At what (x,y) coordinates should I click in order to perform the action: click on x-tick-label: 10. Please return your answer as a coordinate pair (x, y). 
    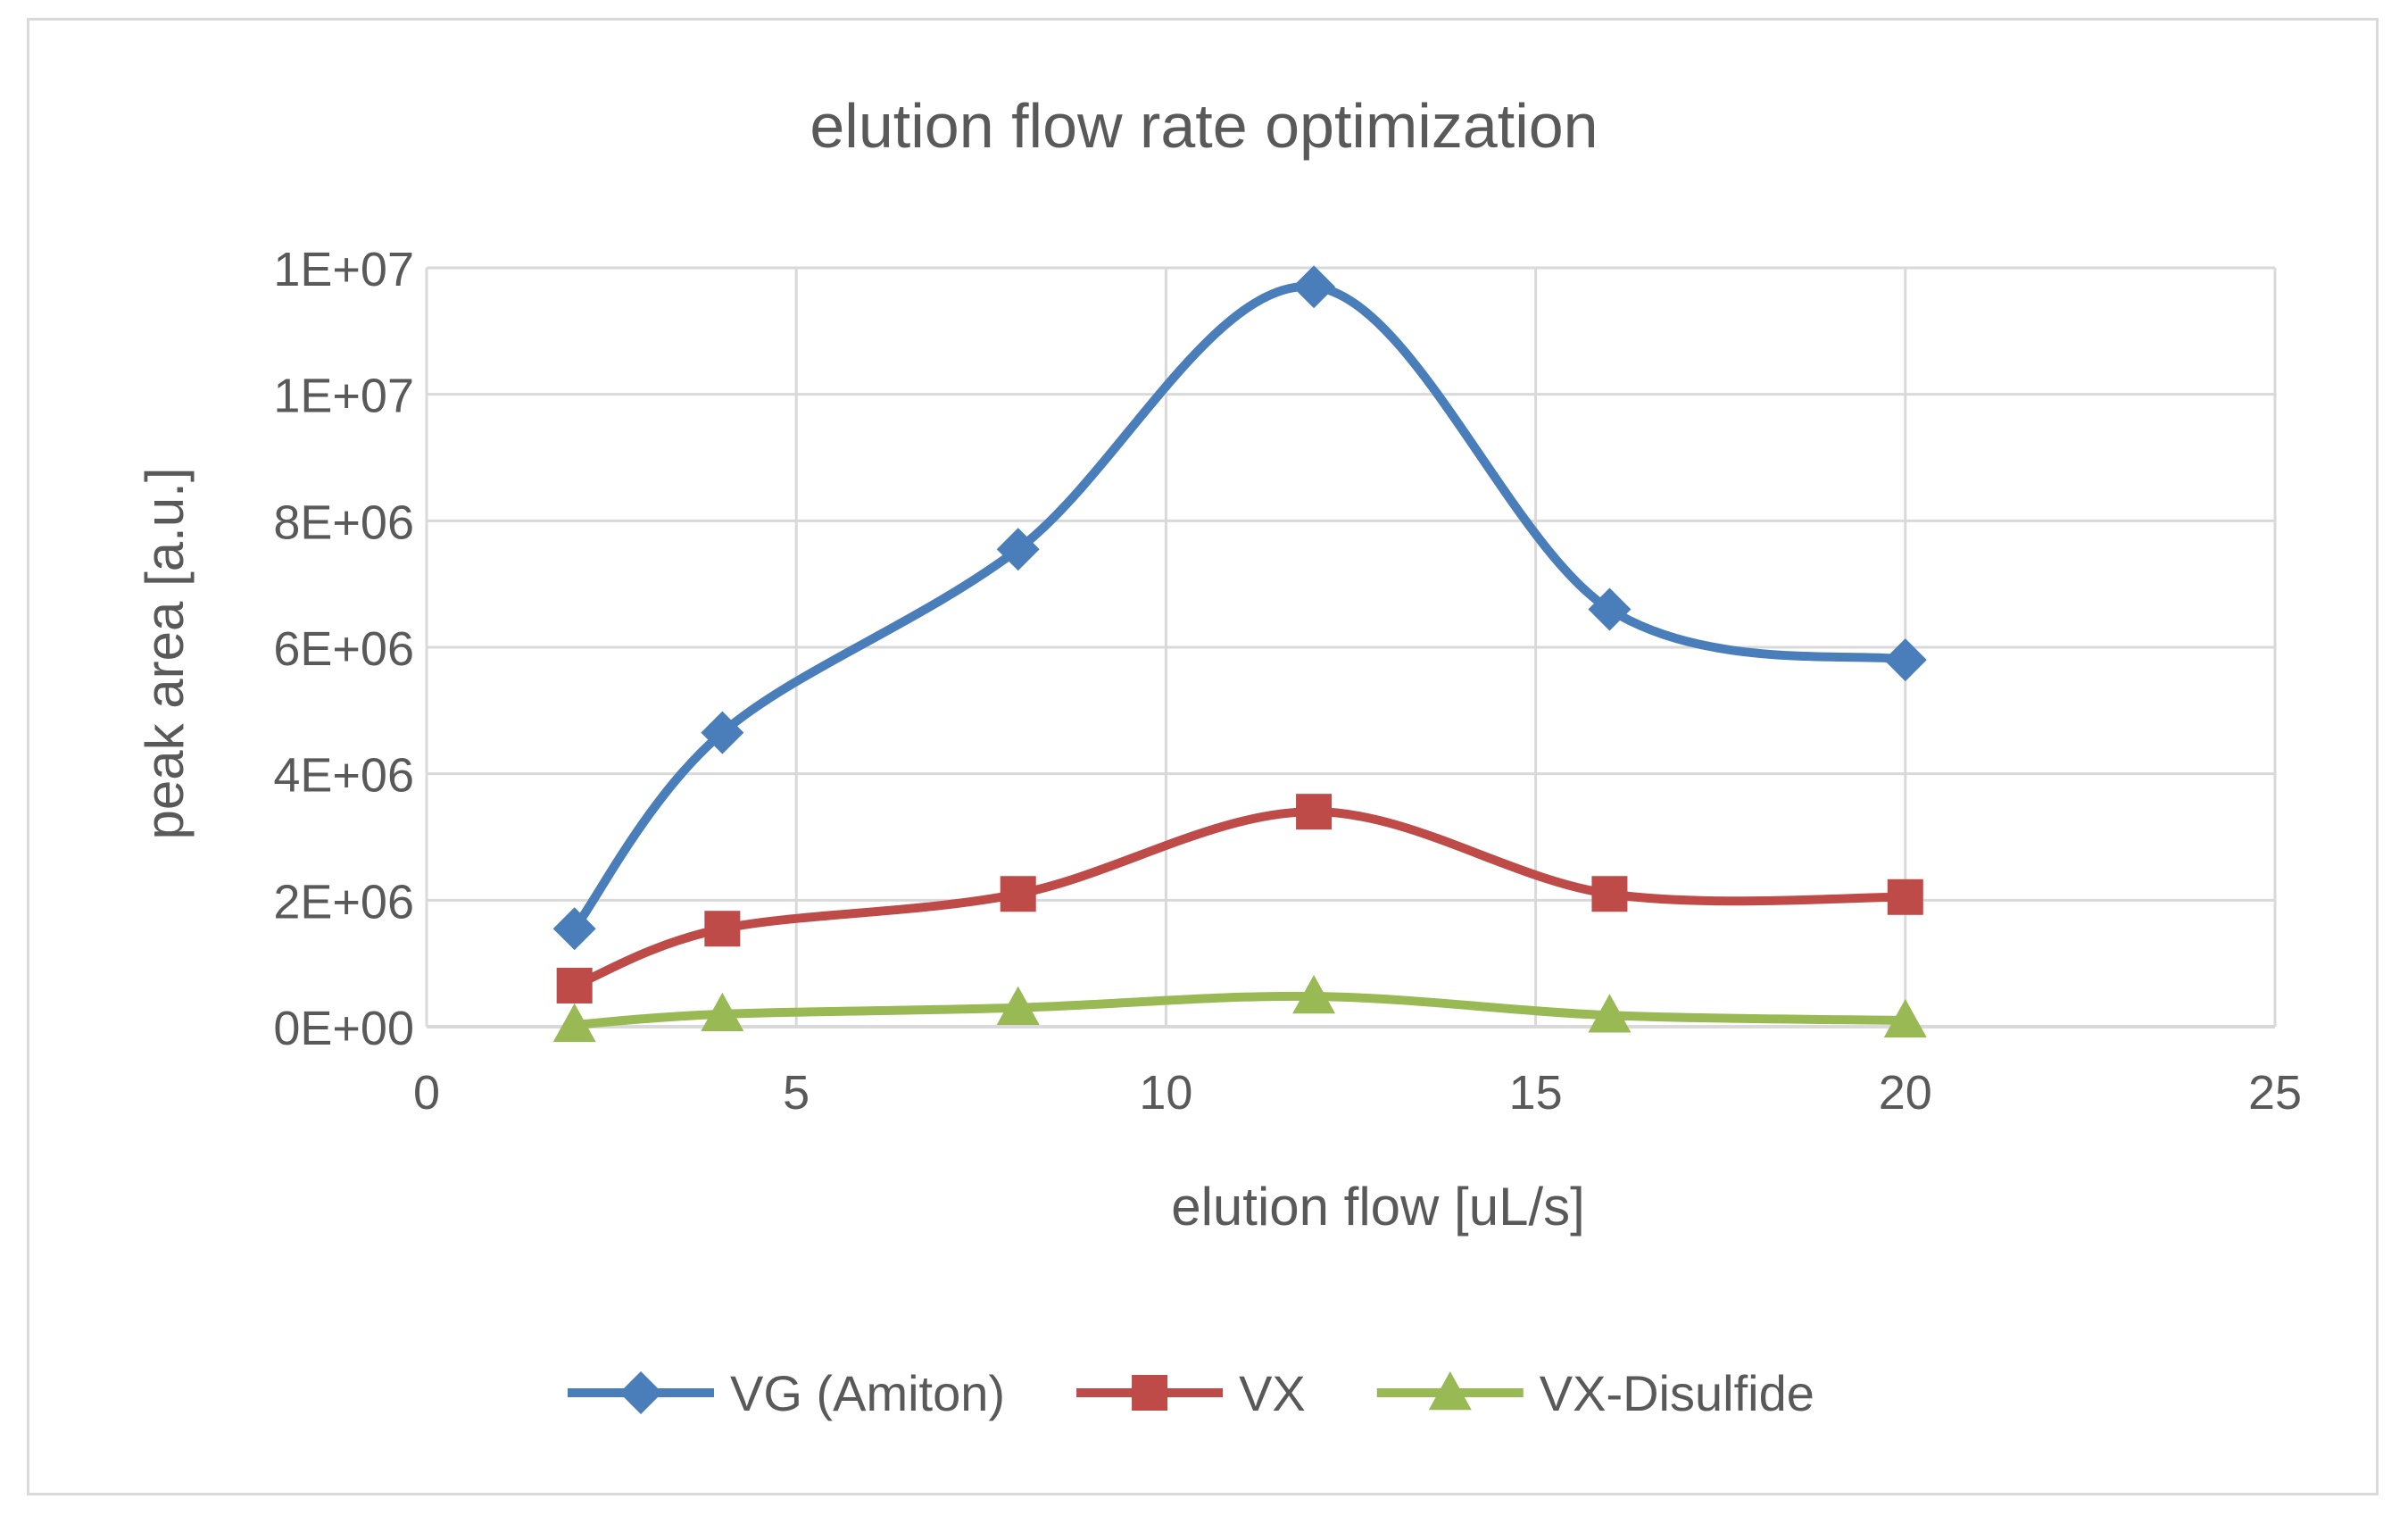
    Looking at the image, I should click on (1165, 1093).